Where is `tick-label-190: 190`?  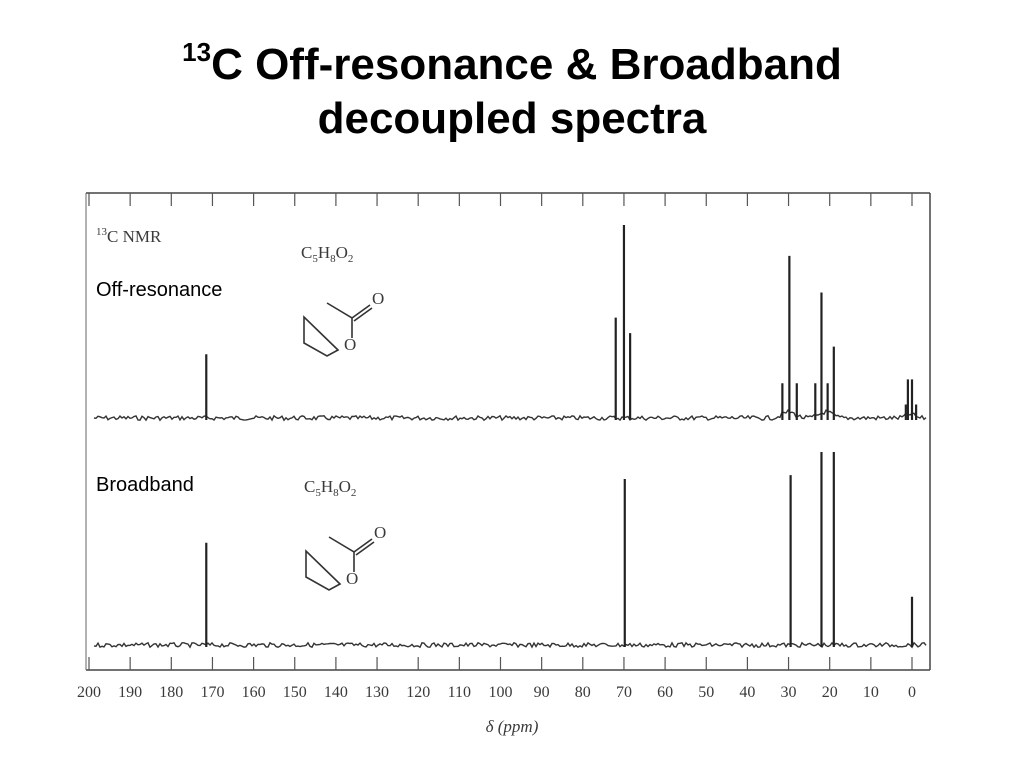 tick-label-190: 190 is located at coordinates (130, 692).